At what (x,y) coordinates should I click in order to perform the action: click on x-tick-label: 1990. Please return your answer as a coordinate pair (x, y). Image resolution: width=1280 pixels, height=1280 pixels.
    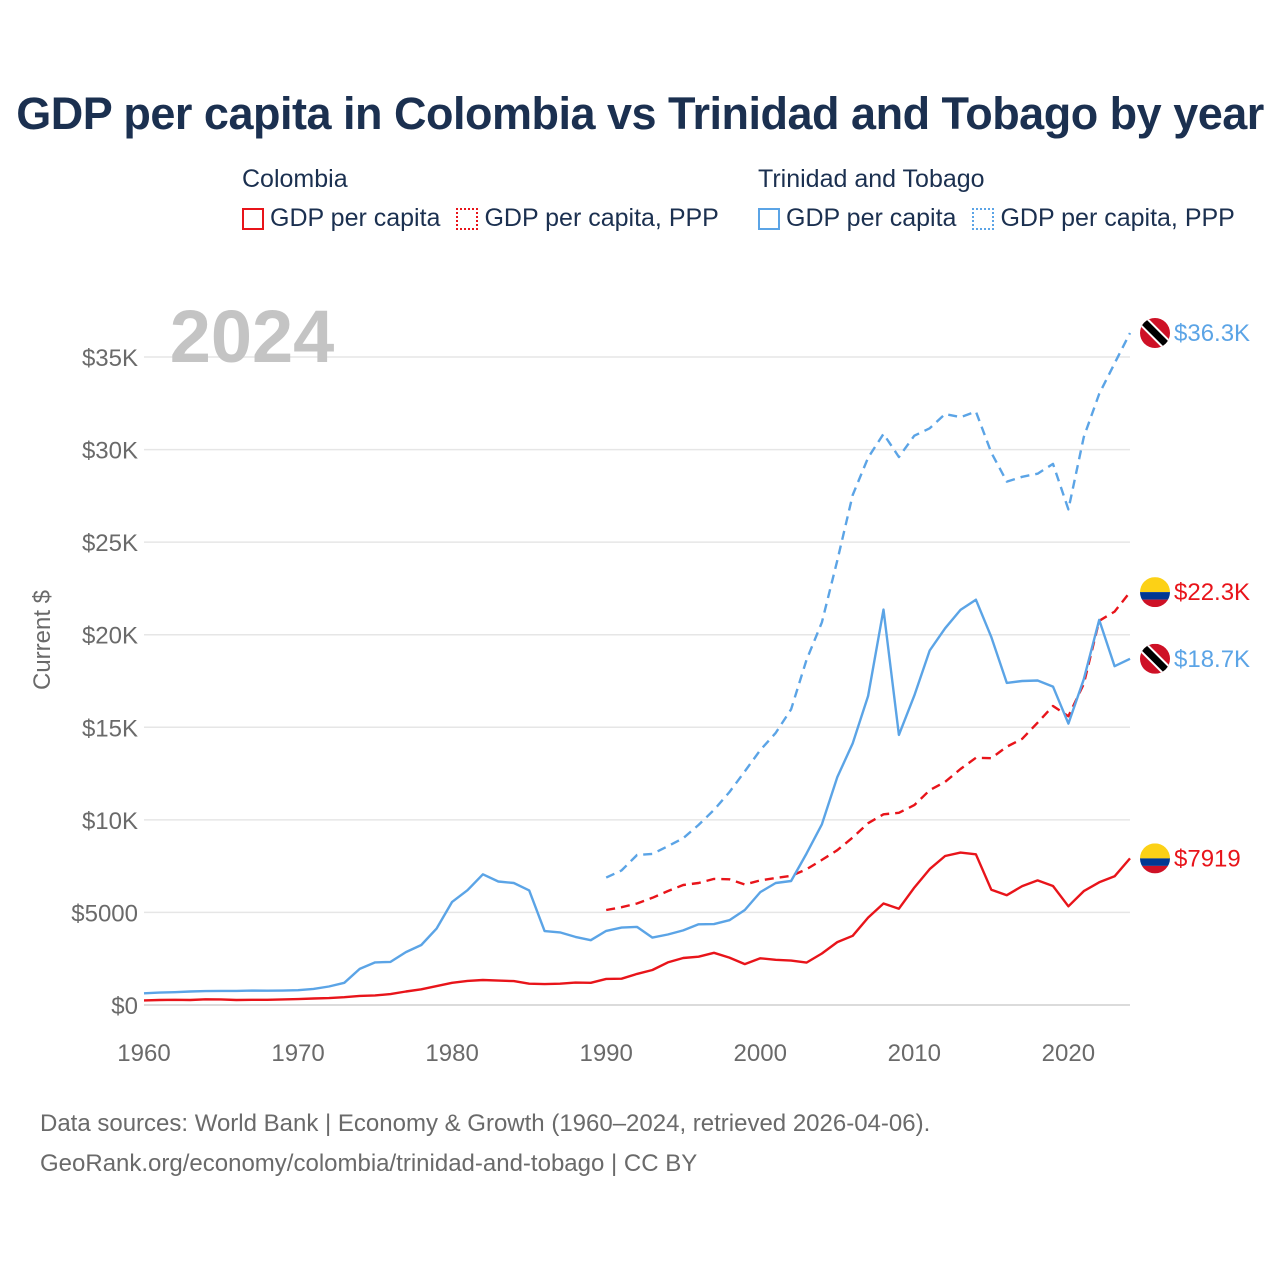
    Looking at the image, I should click on (605, 1053).